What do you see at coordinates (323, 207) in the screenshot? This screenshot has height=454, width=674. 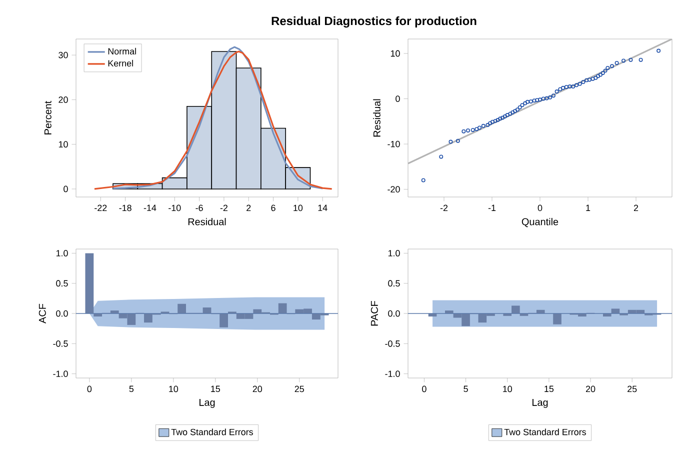 I see `x-tick-label: 14` at bounding box center [323, 207].